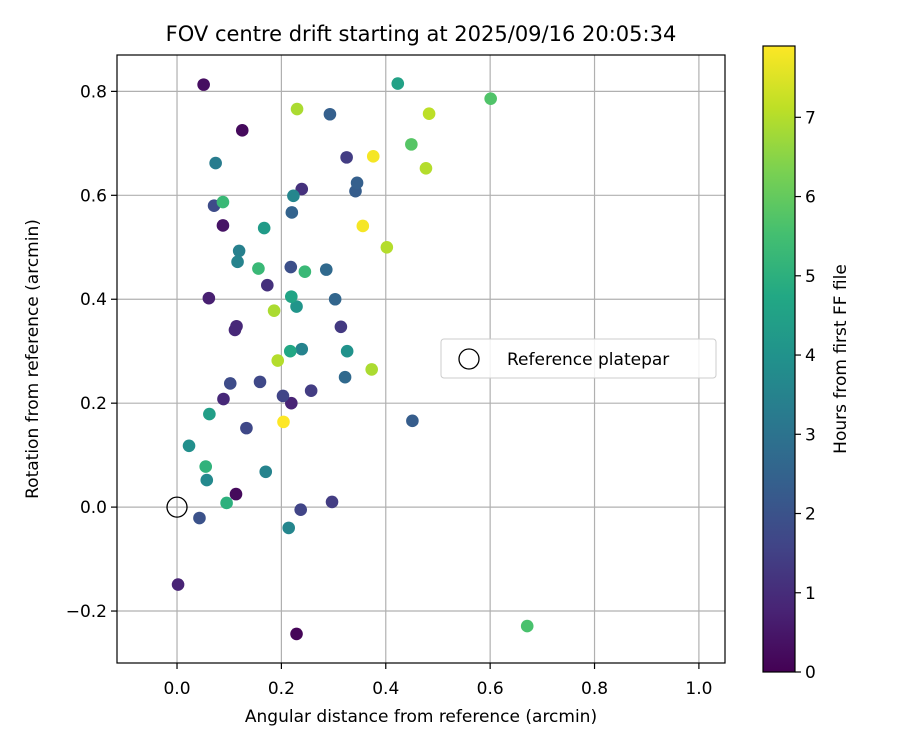 The image size is (900, 750). Describe the element at coordinates (93, 300) in the screenshot. I see `y-tick-label: 0.4` at that location.